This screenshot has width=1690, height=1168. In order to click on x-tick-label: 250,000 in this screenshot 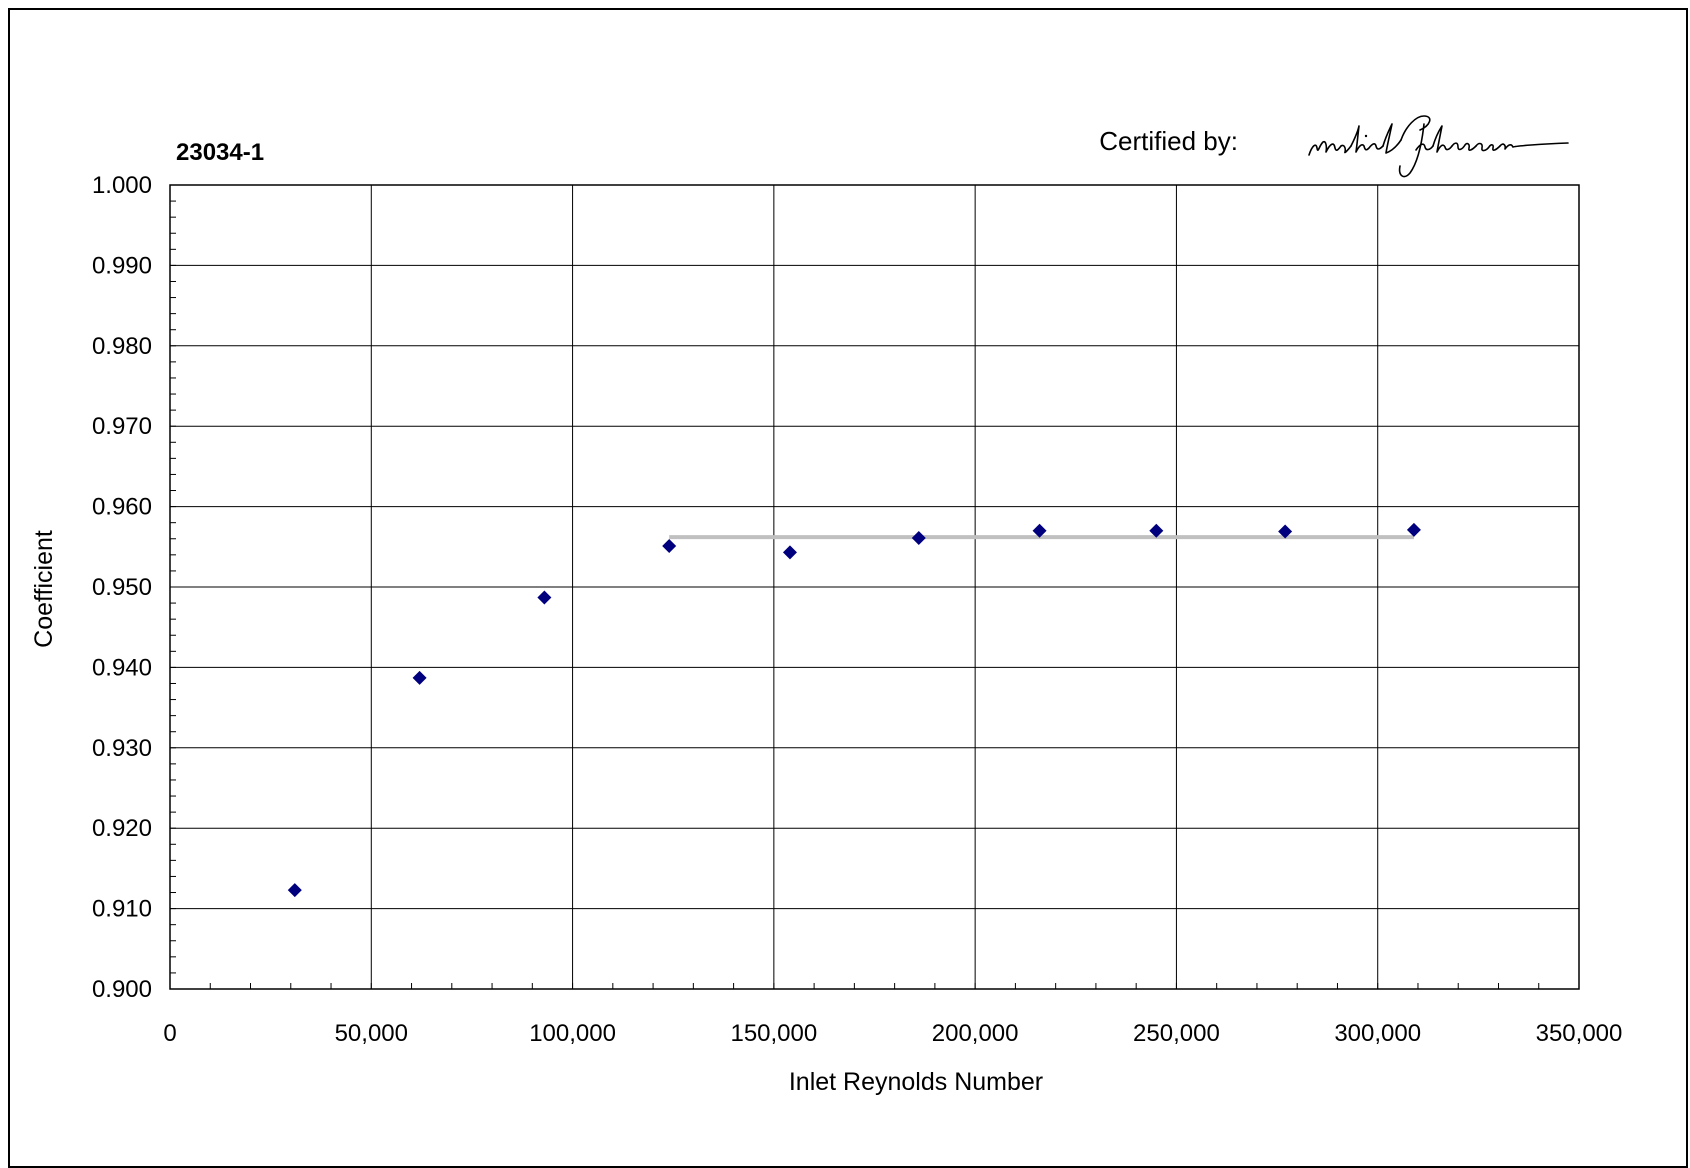, I will do `click(1176, 1033)`.